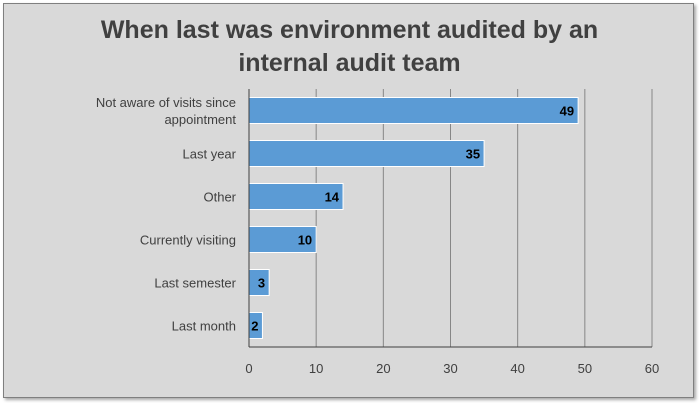 The height and width of the screenshot is (403, 699). I want to click on category-label-line: Currently visiting, so click(188, 240).